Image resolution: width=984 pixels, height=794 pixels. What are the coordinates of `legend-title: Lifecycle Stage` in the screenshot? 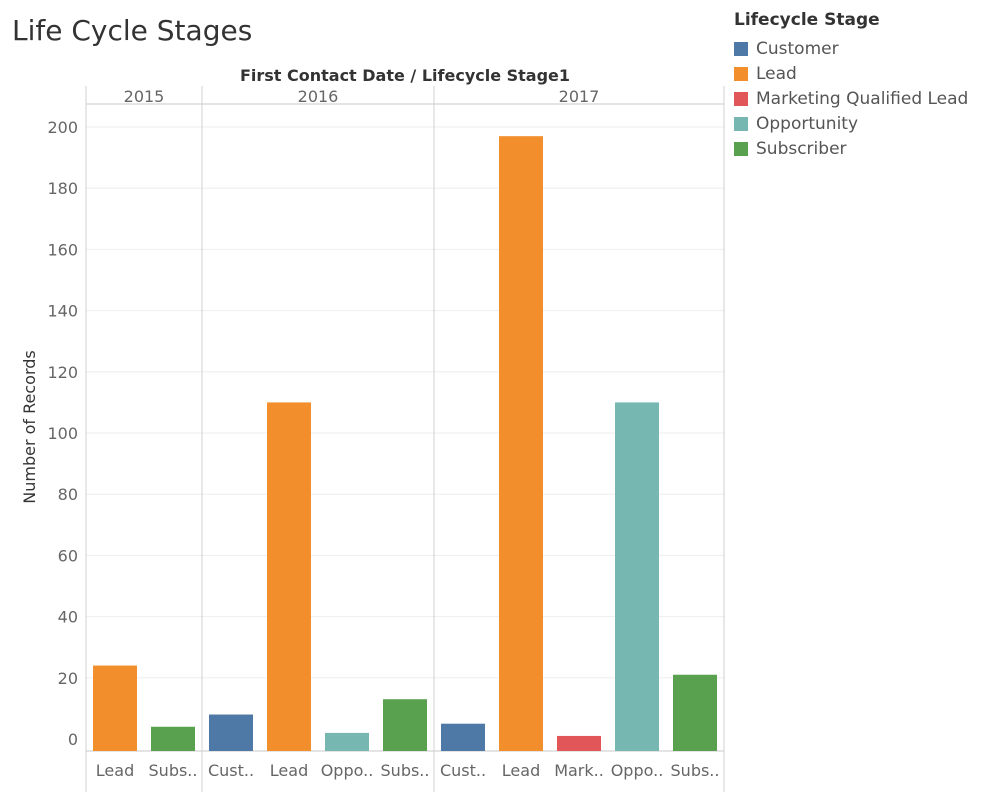 It's located at (807, 20).